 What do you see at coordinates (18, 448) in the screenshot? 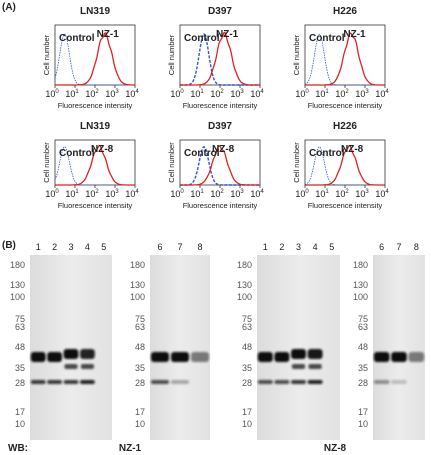
I see `wb-label: WB:` at bounding box center [18, 448].